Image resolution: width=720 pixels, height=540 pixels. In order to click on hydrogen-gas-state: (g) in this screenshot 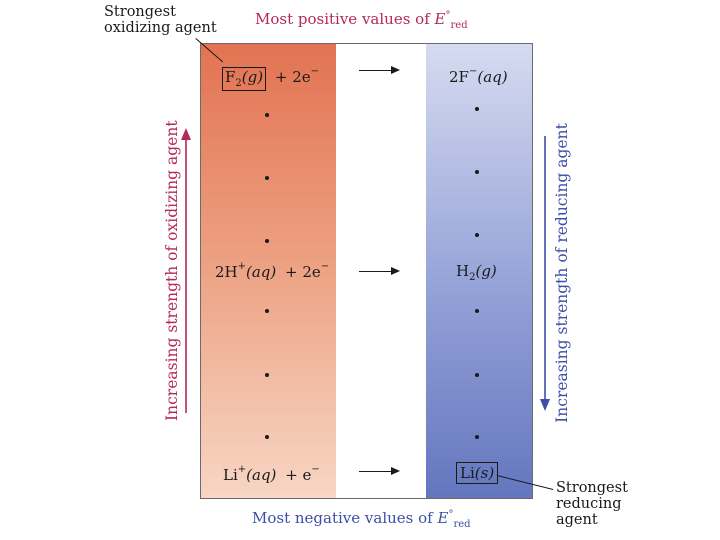, I will do `click(486, 271)`.